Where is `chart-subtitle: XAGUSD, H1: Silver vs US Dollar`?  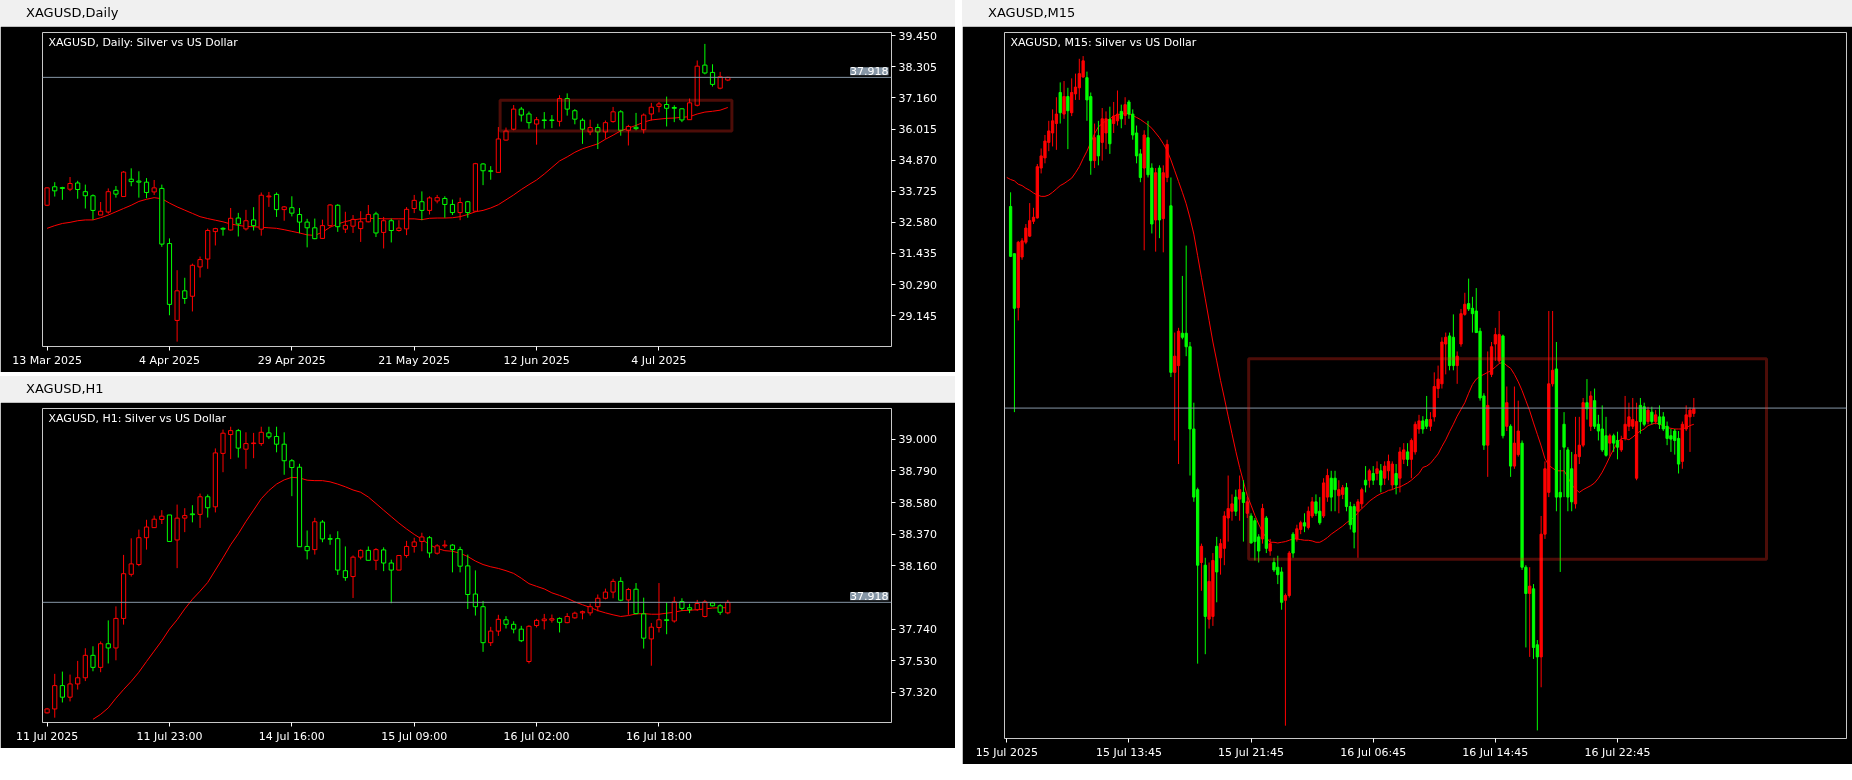
chart-subtitle: XAGUSD, H1: Silver vs US Dollar is located at coordinates (137, 418).